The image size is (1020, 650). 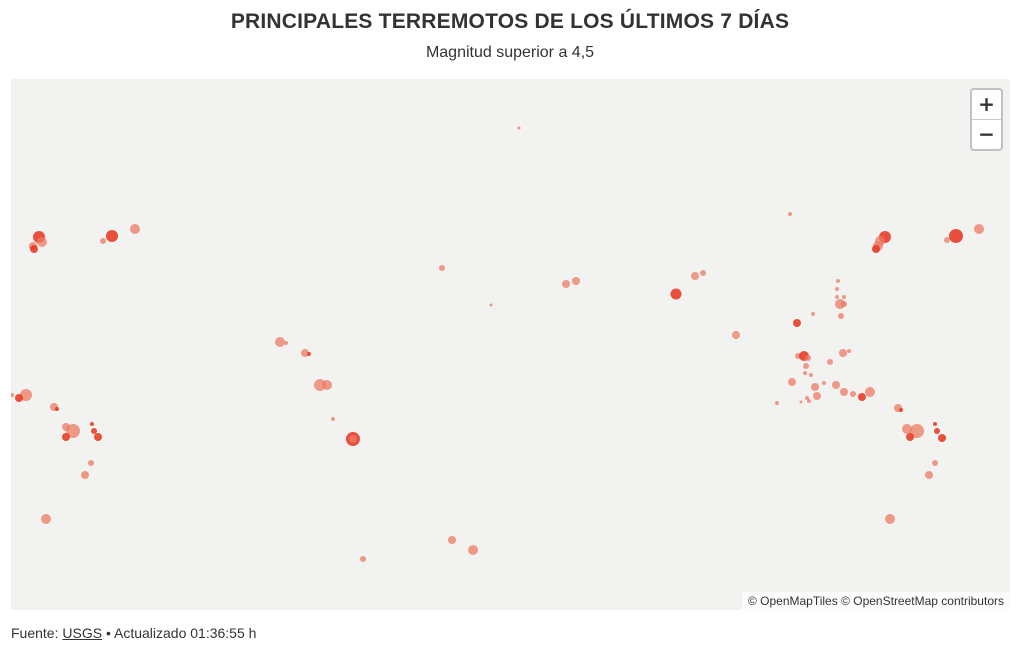 I want to click on zoom-control: + −, so click(x=986, y=119).